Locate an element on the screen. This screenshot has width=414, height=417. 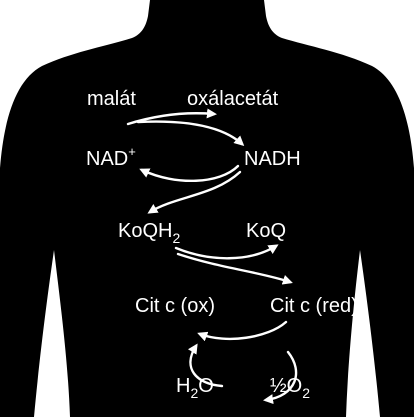
label-nad: NAD+ is located at coordinates (111, 157).